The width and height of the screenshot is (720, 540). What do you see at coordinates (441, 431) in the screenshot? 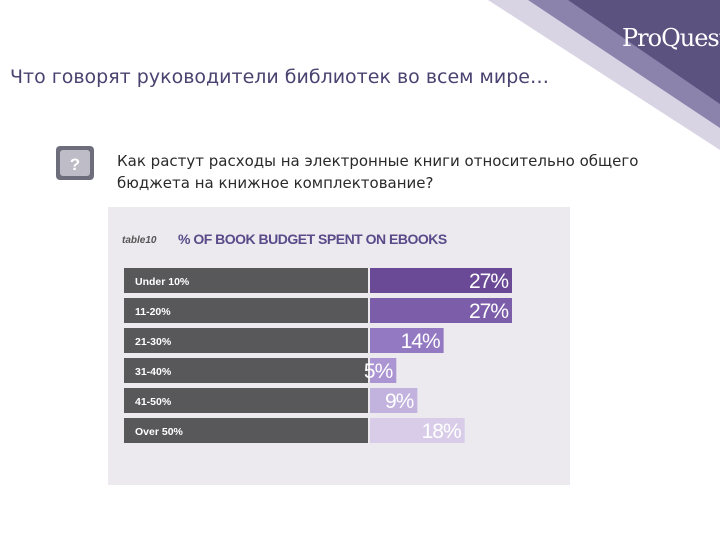
I see `value-label: 18%` at bounding box center [441, 431].